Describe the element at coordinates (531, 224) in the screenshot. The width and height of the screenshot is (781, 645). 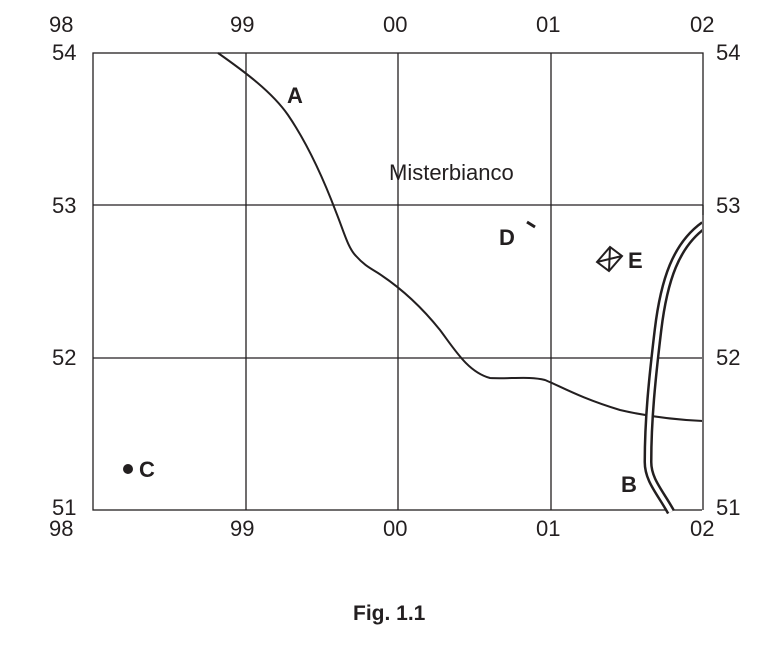
I see `symbol-d-marker` at that location.